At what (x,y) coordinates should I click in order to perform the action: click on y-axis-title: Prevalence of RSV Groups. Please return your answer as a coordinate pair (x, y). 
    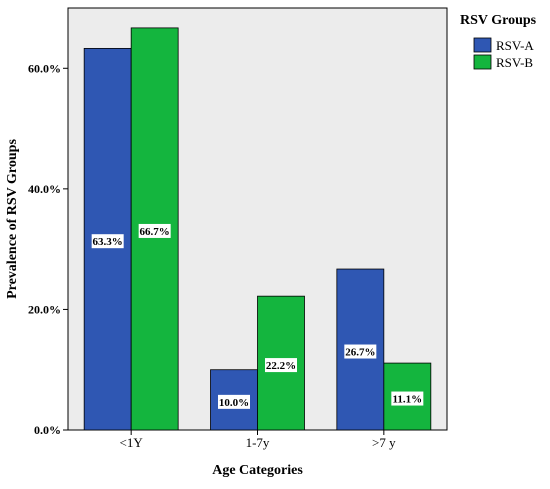
    Looking at the image, I should click on (12, 219).